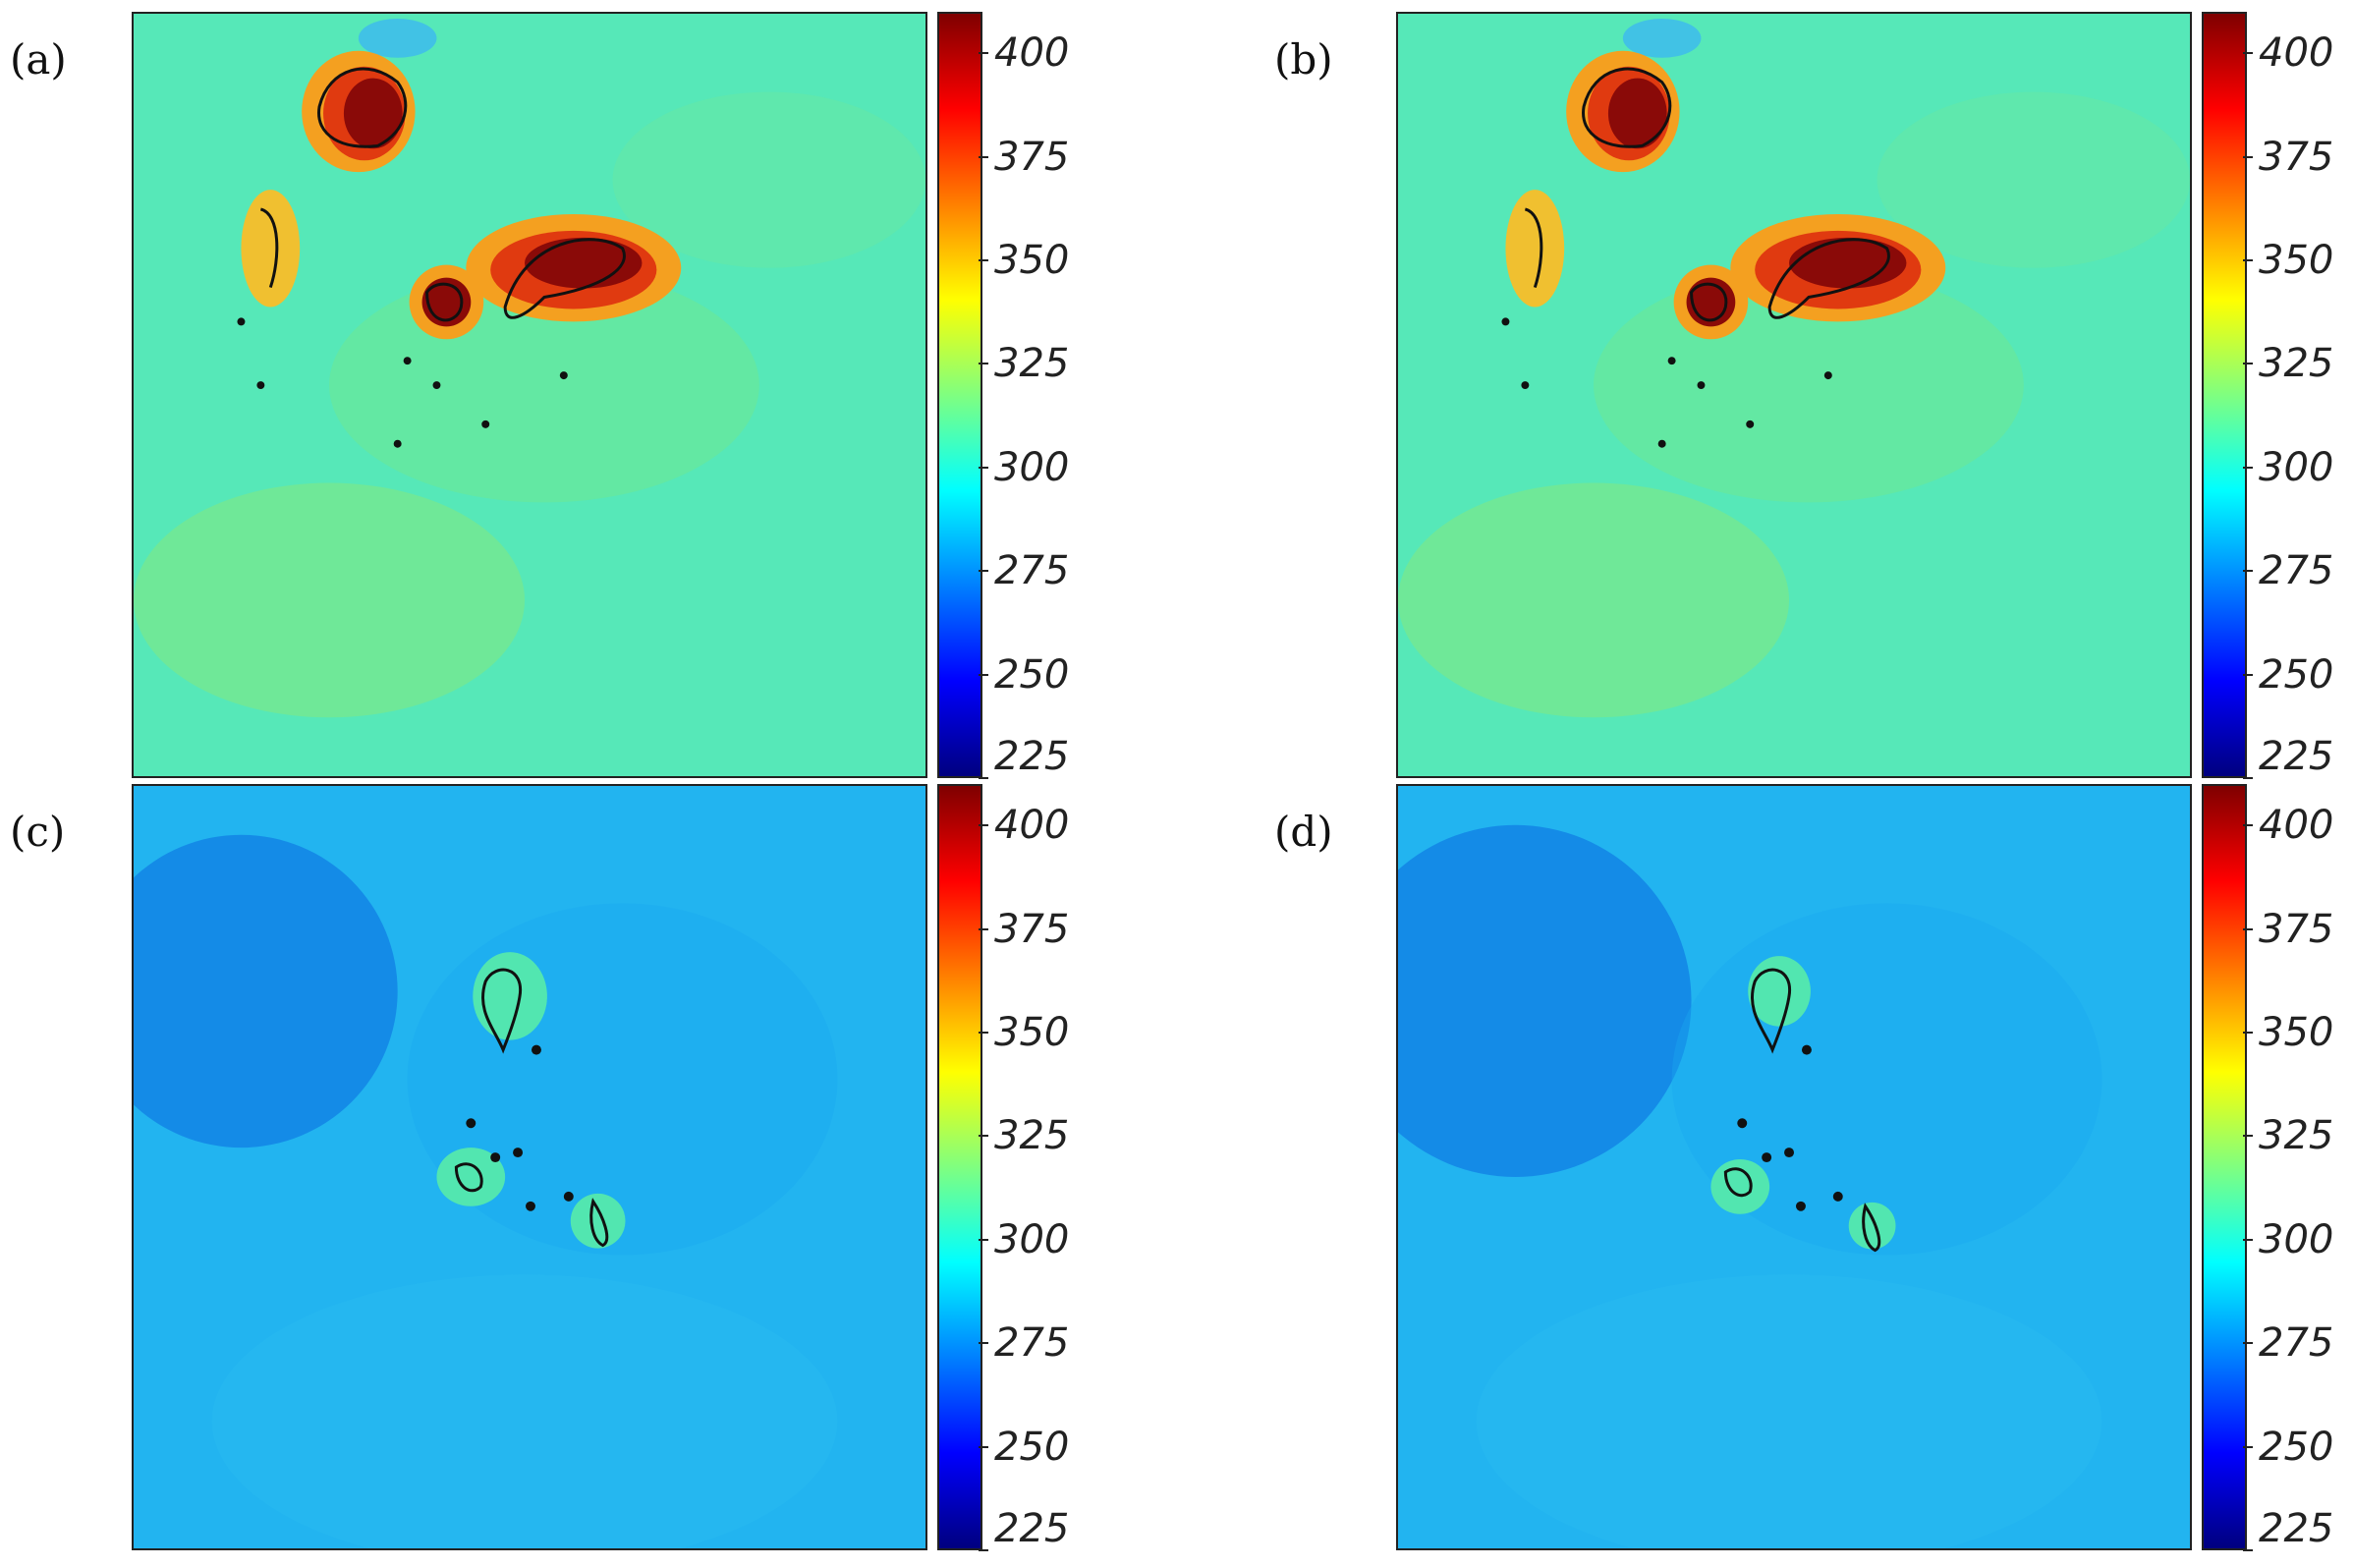 The width and height of the screenshot is (2353, 1568). What do you see at coordinates (1303, 832) in the screenshot?
I see `panel-label: (d)` at bounding box center [1303, 832].